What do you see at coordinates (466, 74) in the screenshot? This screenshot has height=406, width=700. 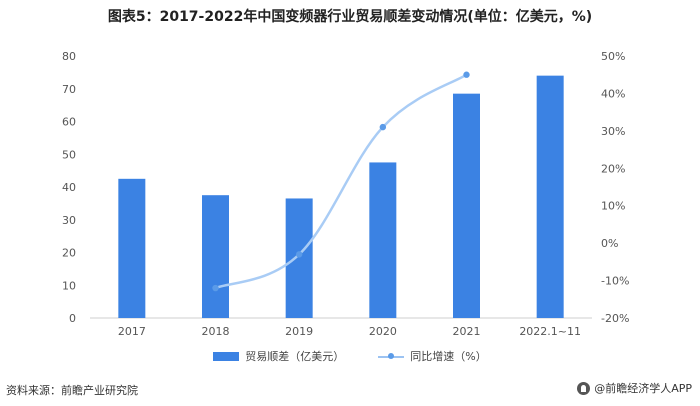 I see `growth-point-2021` at bounding box center [466, 74].